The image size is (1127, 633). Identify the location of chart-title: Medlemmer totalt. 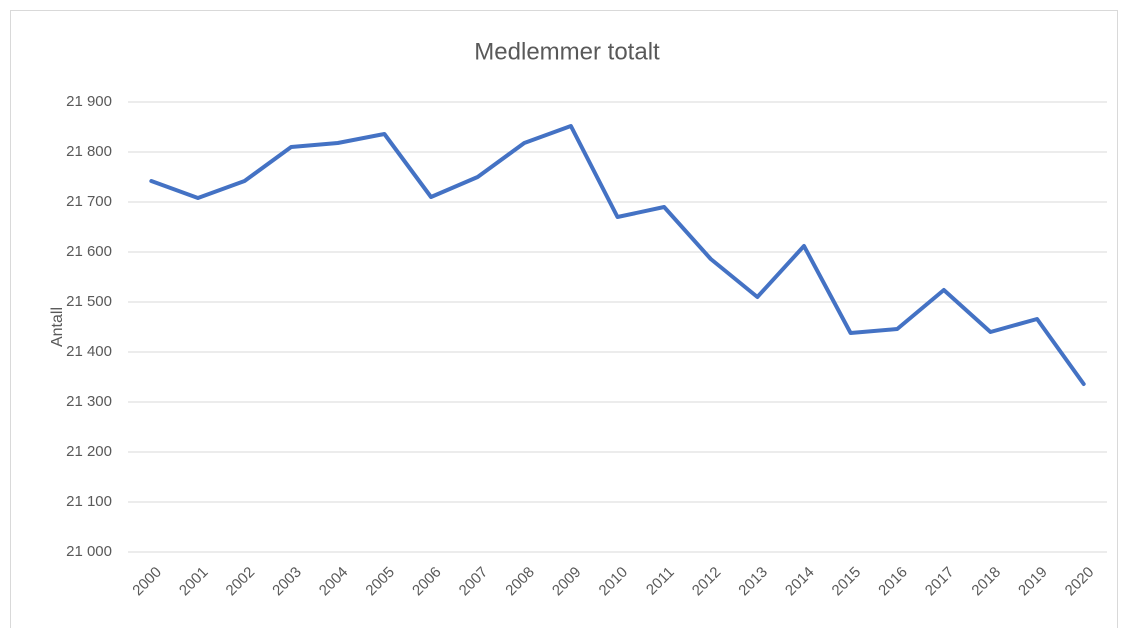
(567, 51).